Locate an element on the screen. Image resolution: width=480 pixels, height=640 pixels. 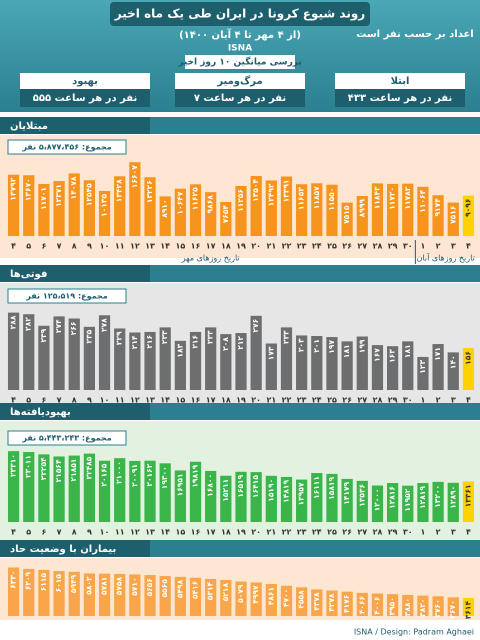
x-tick-label: ۳۰ is located at coordinates (408, 532).